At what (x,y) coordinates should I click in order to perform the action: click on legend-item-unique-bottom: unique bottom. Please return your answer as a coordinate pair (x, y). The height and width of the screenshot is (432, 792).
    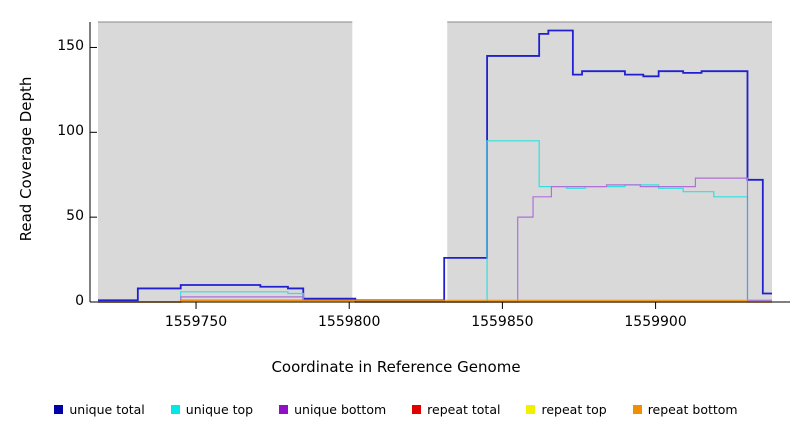
    Looking at the image, I should click on (332, 409).